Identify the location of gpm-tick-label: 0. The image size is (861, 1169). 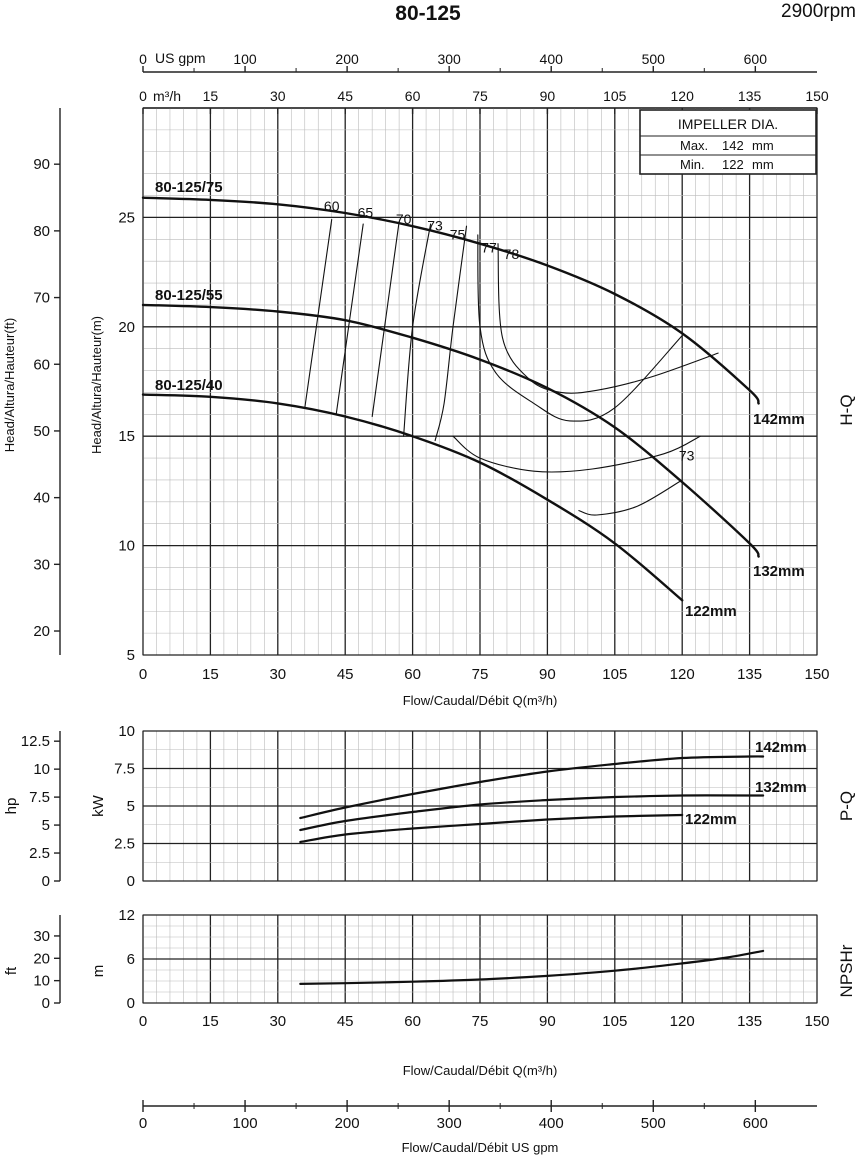
(143, 59).